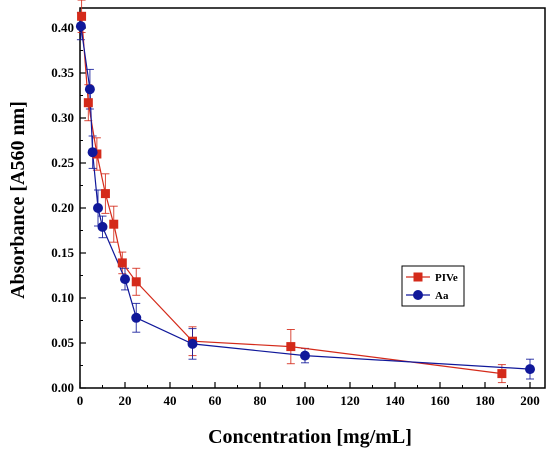  What do you see at coordinates (62, 297) in the screenshot?
I see `y-tick-label: 0.10` at bounding box center [62, 297].